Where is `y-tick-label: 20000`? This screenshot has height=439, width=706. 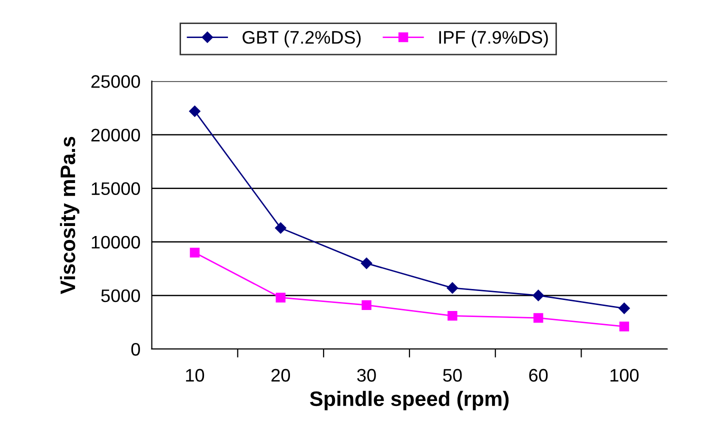
y-tick-label: 20000 is located at coordinates (115, 135).